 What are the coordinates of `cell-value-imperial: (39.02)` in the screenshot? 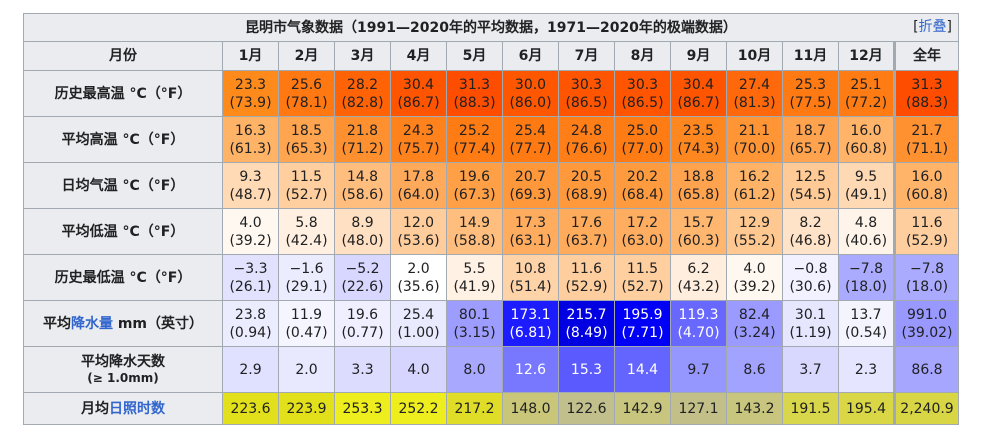 It's located at (927, 332).